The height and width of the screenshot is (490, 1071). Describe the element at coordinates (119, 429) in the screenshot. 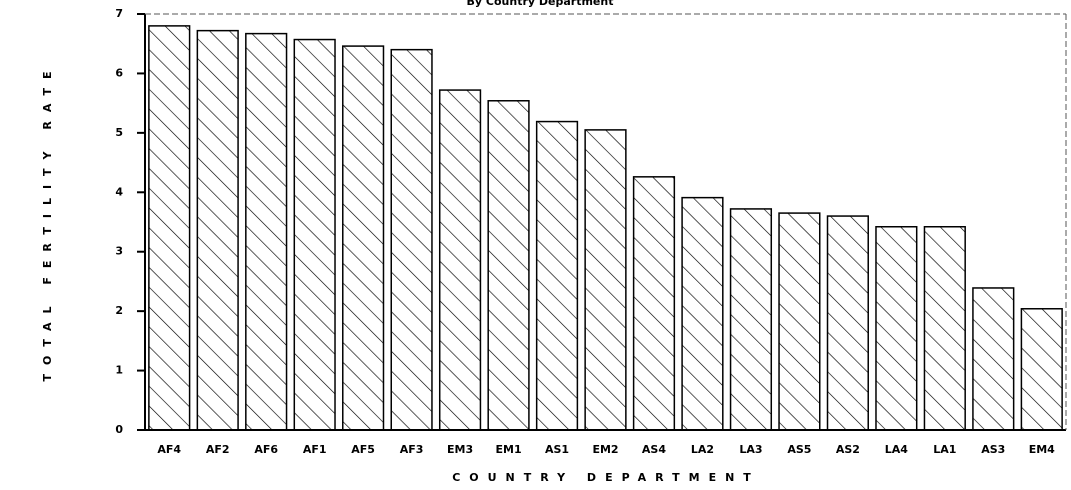

I see `y-tick-label: 0` at that location.